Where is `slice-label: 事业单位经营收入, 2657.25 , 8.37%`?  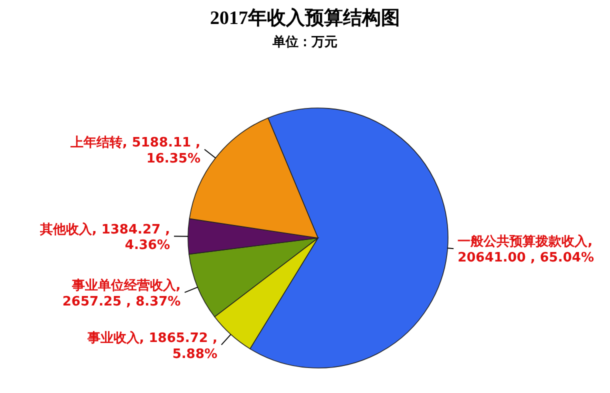 slice-label: 事业单位经营收入, 2657.25 , 8.37% is located at coordinates (121, 293).